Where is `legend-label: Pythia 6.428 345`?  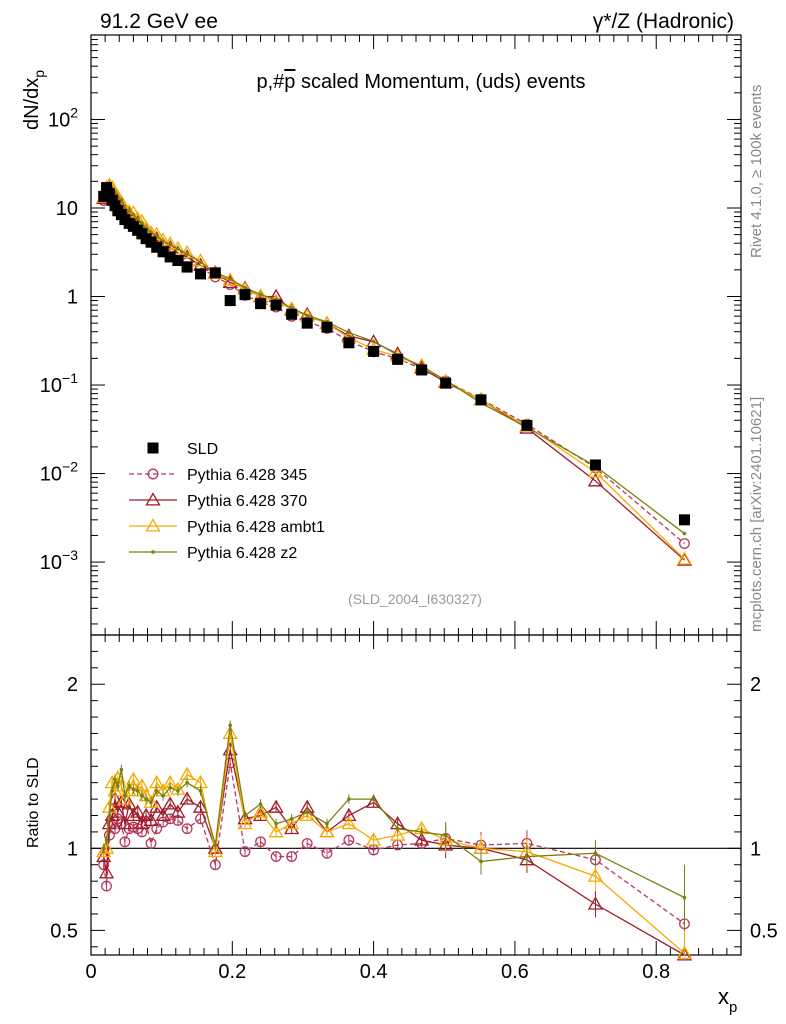 legend-label: Pythia 6.428 345 is located at coordinates (247, 475).